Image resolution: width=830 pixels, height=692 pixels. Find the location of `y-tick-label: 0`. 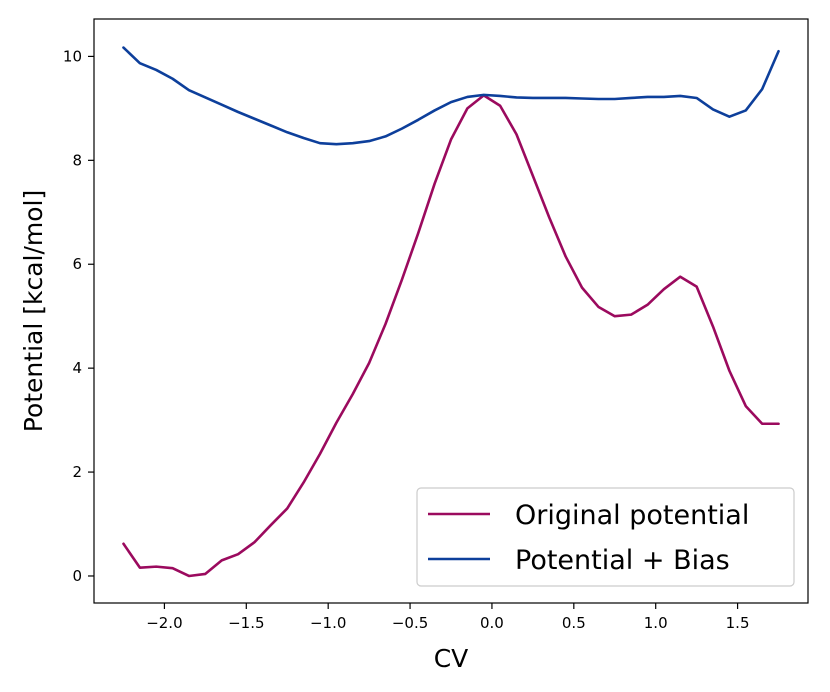

y-tick-label: 0 is located at coordinates (77, 576).